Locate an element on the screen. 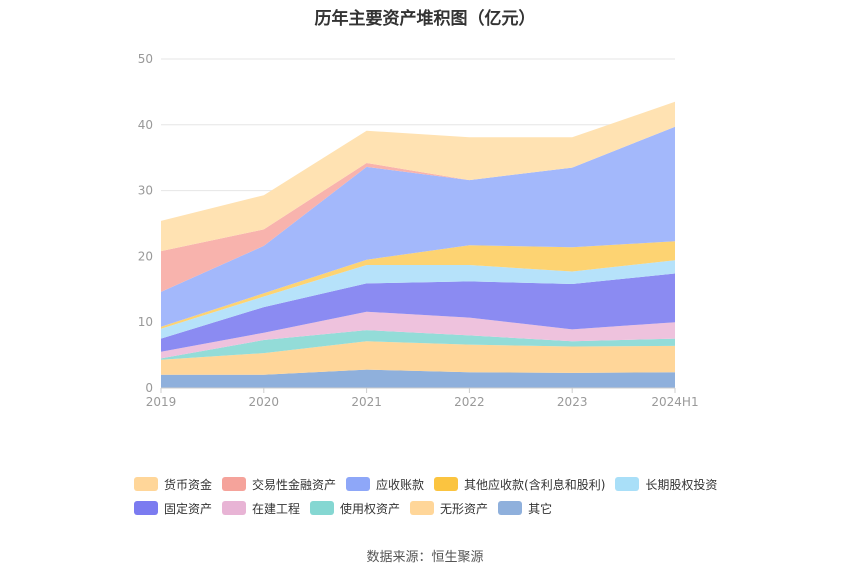 Image resolution: width=850 pixels, height=575 pixels. x-tick-label: 2022 is located at coordinates (469, 402).